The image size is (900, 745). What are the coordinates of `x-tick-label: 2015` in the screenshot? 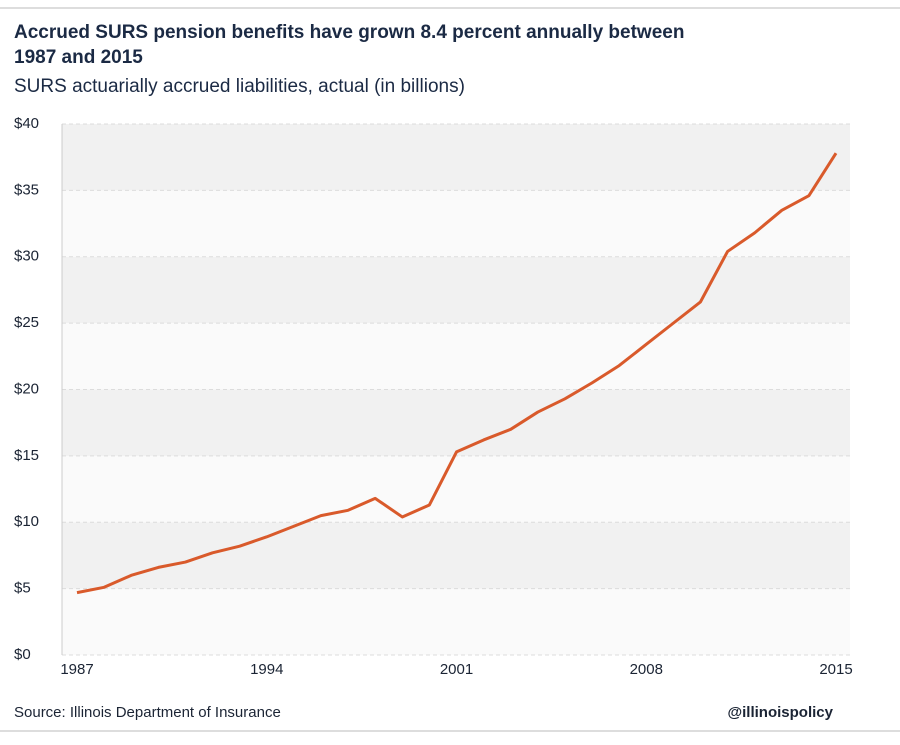 It's located at (835, 669).